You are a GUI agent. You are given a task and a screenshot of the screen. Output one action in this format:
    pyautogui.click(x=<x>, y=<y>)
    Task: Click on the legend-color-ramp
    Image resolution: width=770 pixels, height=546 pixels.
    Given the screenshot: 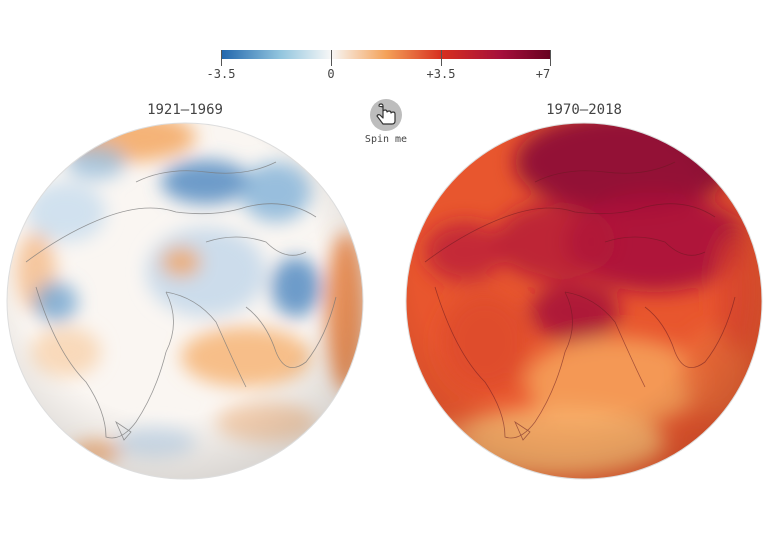 What is the action you would take?
    pyautogui.click(x=386, y=54)
    